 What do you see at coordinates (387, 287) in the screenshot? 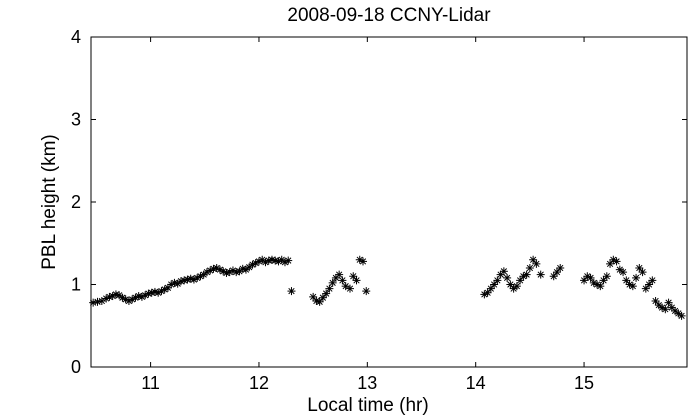
I see `data-markers` at bounding box center [387, 287].